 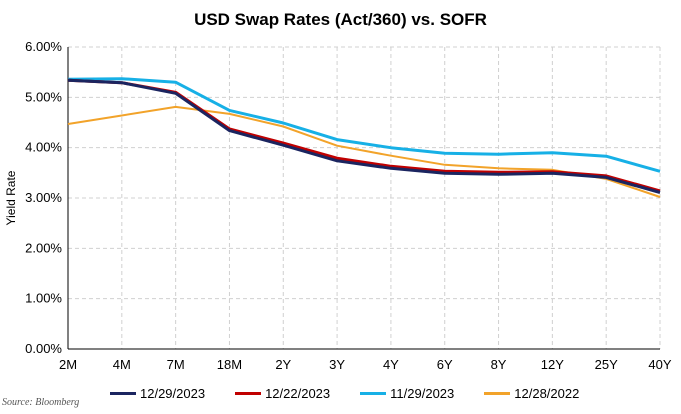 I want to click on x-tick-label: 18M, so click(x=229, y=364).